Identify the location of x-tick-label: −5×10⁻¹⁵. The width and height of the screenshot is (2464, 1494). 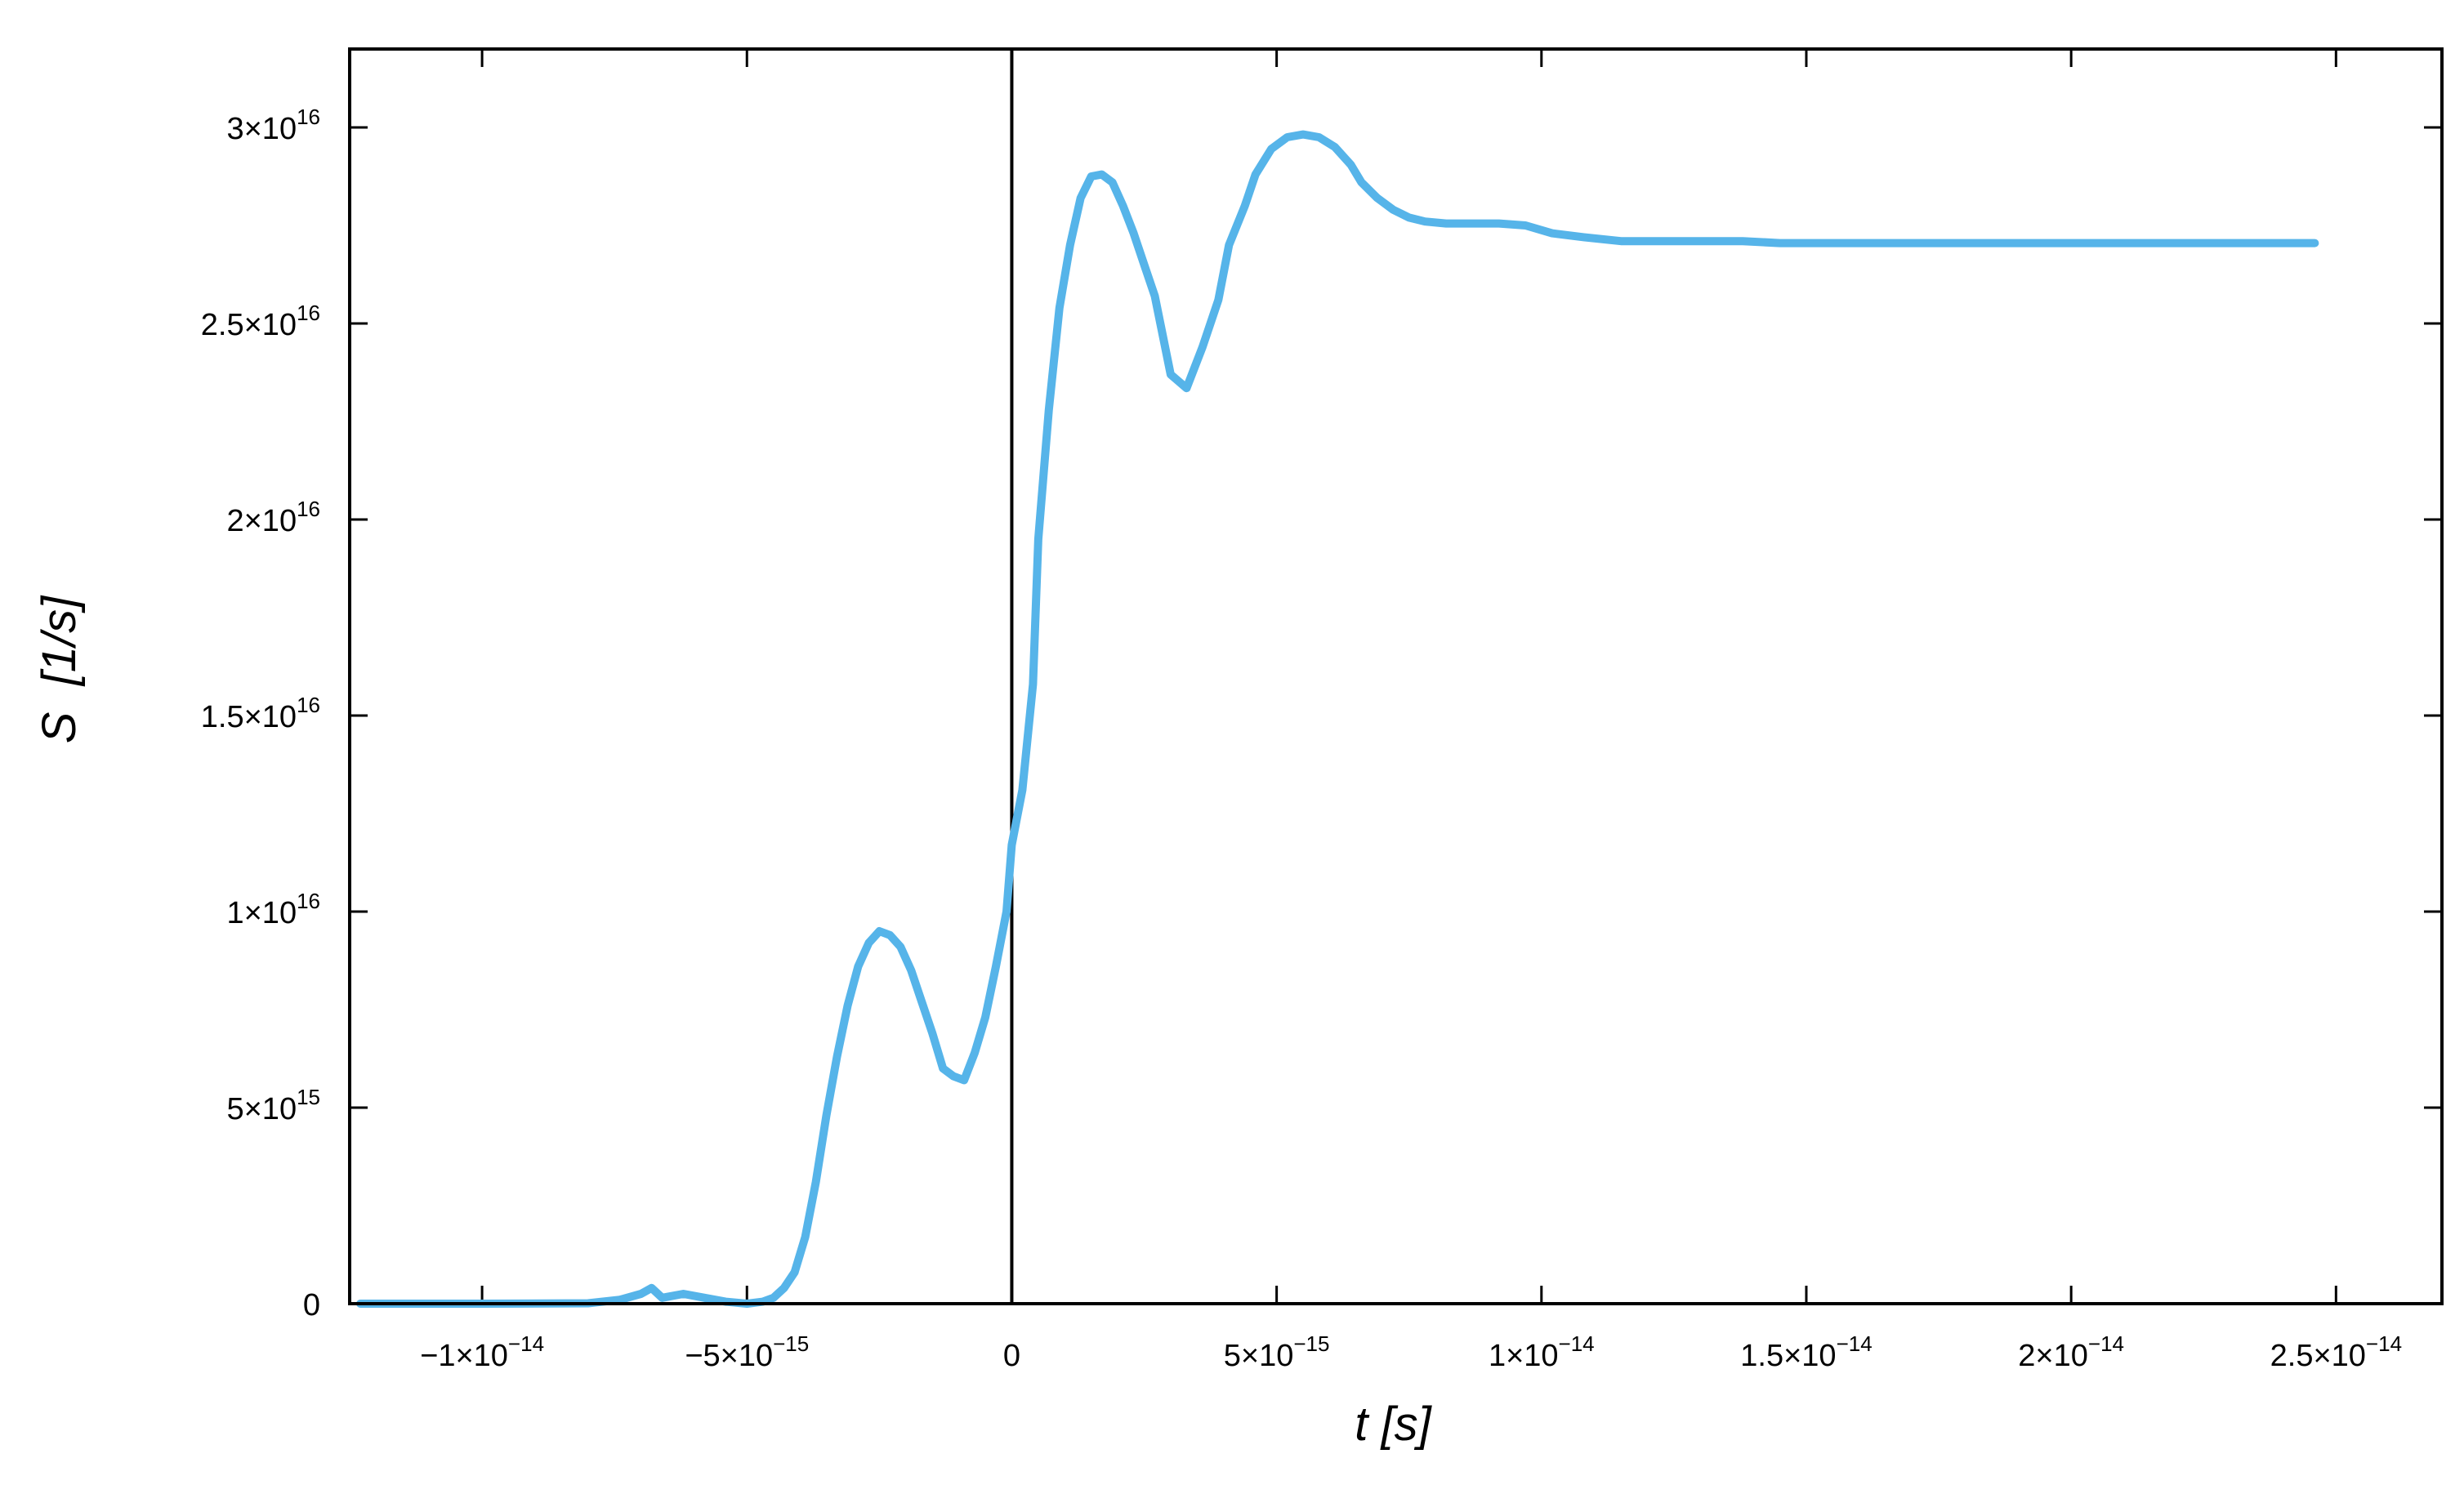
(747, 1352).